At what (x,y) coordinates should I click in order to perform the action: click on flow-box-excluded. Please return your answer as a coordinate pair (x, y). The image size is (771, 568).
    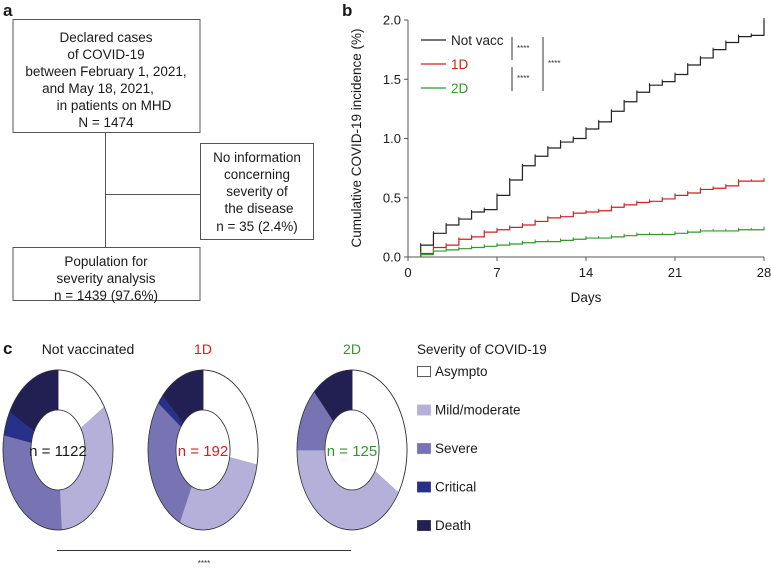
    Looking at the image, I should click on (257, 191).